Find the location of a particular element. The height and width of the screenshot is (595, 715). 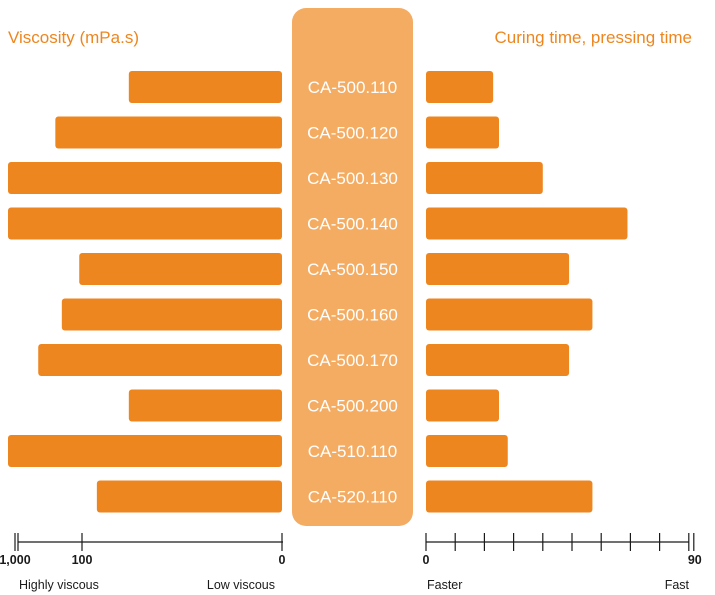

product-label: CA-500.120 is located at coordinates (352, 133).